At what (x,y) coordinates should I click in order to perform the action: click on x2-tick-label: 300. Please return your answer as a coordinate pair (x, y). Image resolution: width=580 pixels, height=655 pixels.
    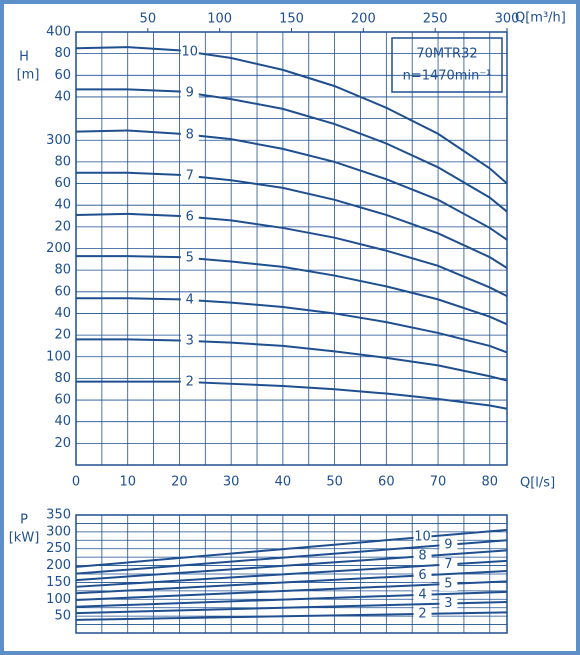
    Looking at the image, I should click on (507, 19).